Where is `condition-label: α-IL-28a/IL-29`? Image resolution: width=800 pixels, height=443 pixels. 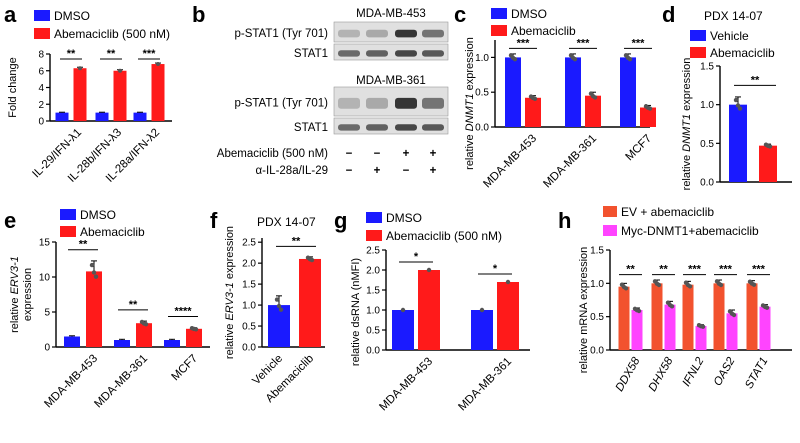 condition-label: α-IL-28a/IL-29 is located at coordinates (292, 171).